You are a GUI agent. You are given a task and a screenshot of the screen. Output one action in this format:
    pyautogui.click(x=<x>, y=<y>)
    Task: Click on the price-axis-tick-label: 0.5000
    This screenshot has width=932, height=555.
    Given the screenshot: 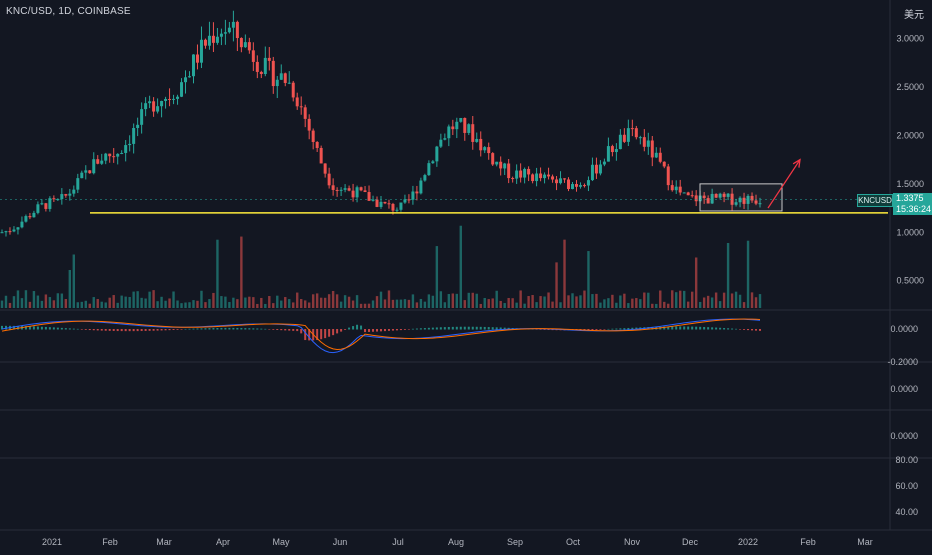 What is the action you would take?
    pyautogui.click(x=910, y=281)
    